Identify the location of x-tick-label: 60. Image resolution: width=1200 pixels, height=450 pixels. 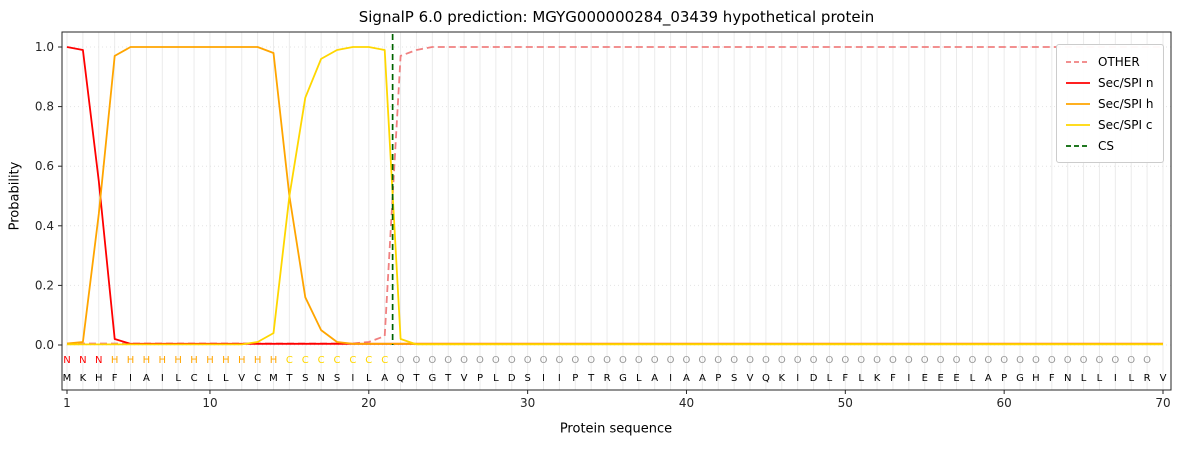
(1004, 403).